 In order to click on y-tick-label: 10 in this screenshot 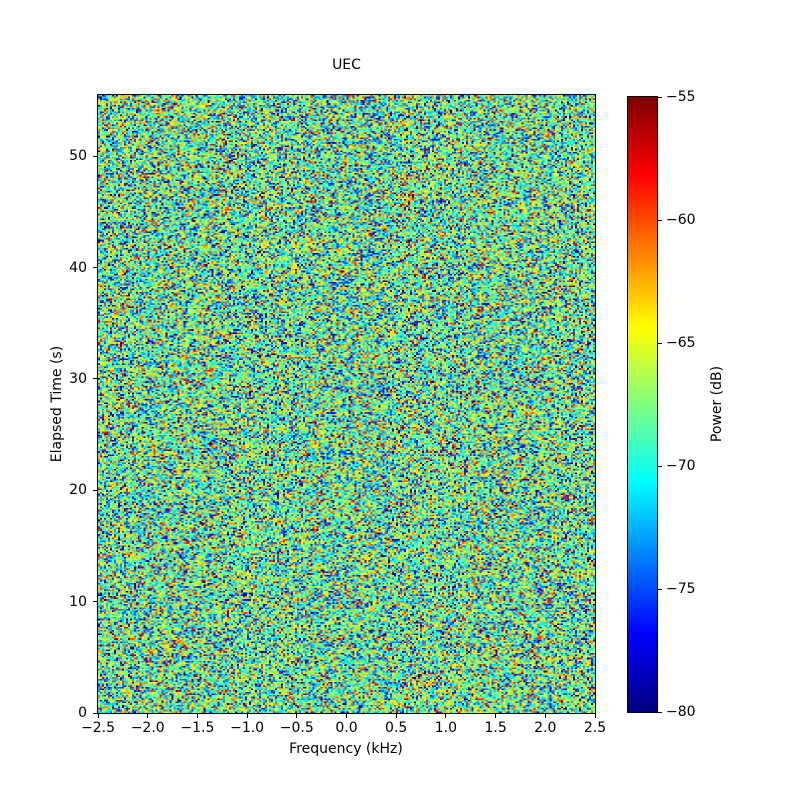, I will do `click(78, 601)`.